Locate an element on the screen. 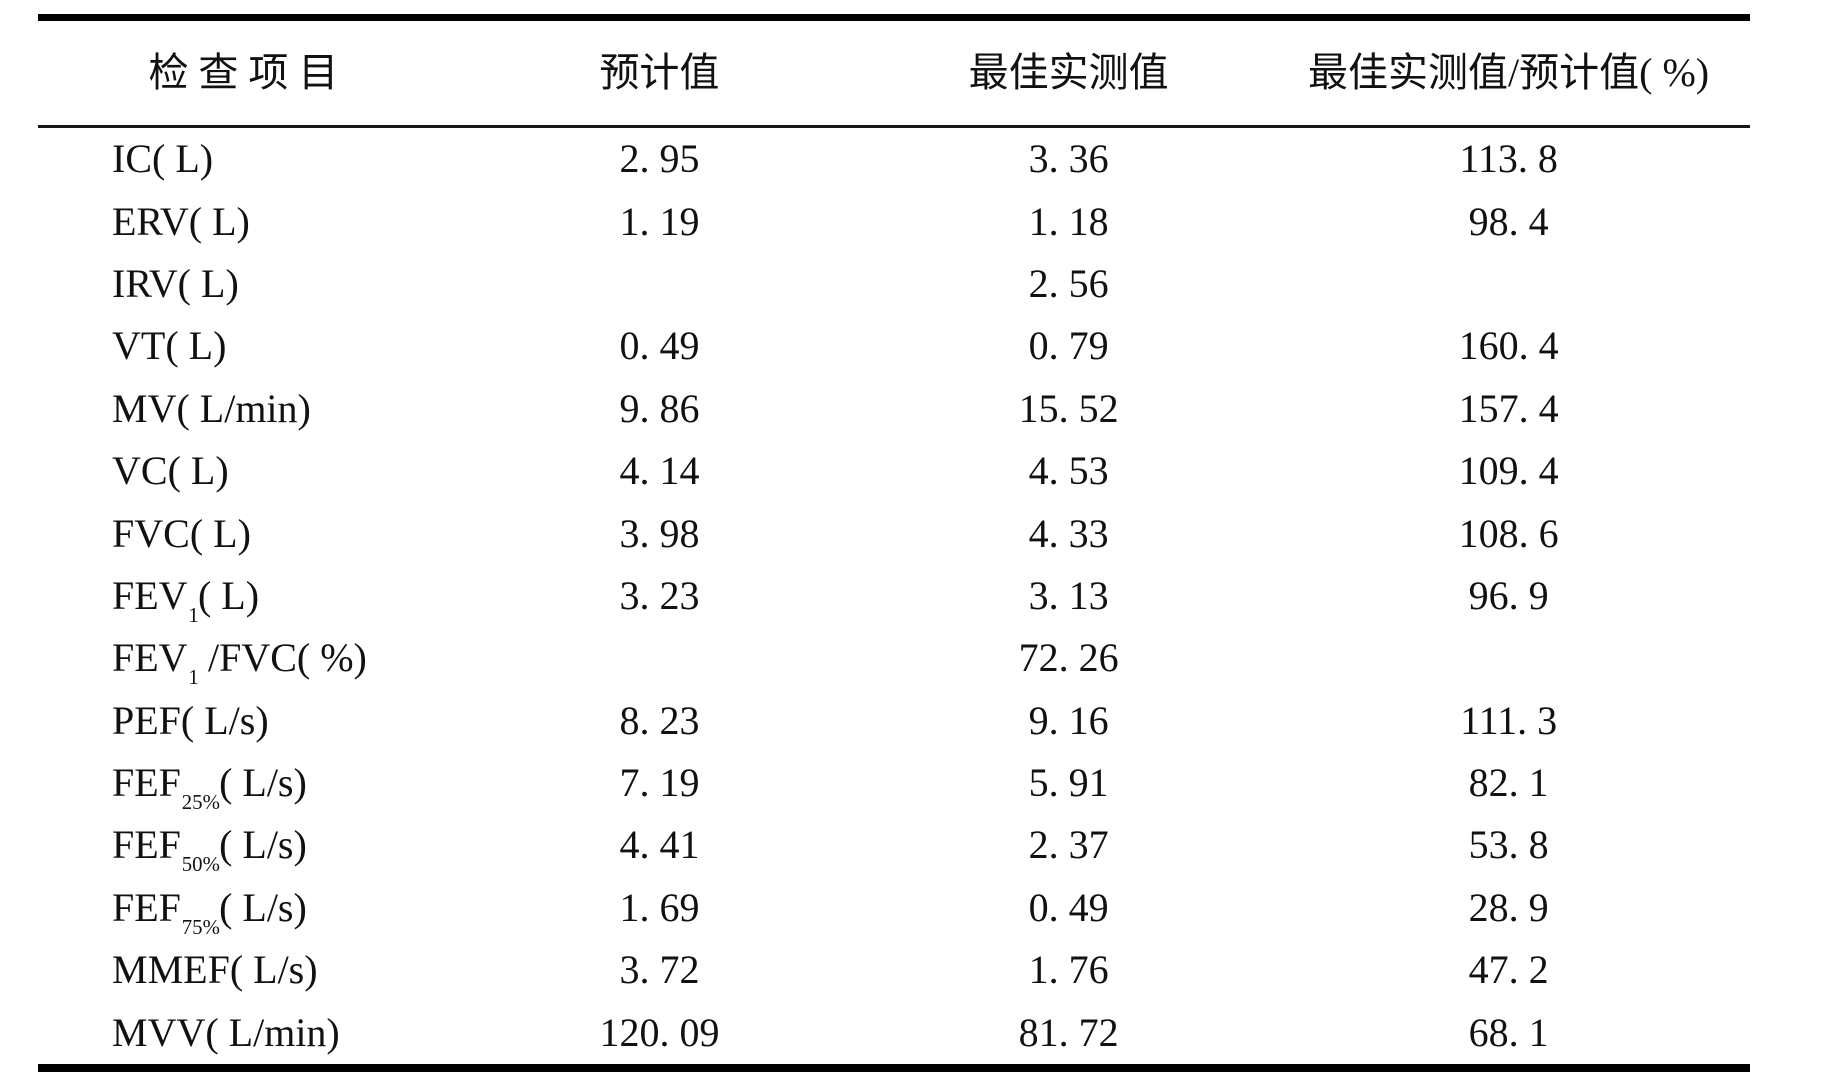 The width and height of the screenshot is (1844, 1085). best-measured-value: 3. 13 is located at coordinates (1068, 595).